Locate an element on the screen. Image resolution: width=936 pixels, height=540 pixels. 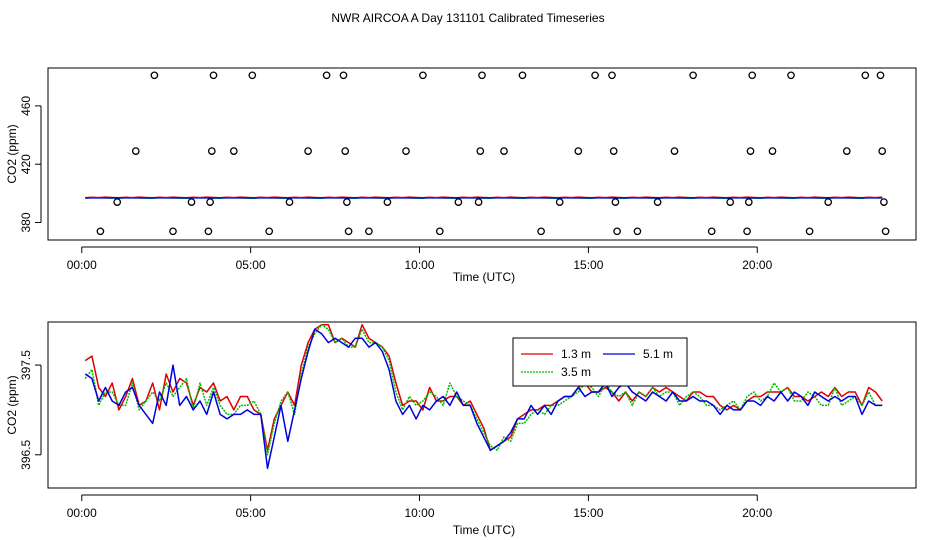
bottom-x-tick-label: 20:00 is located at coordinates (757, 513).